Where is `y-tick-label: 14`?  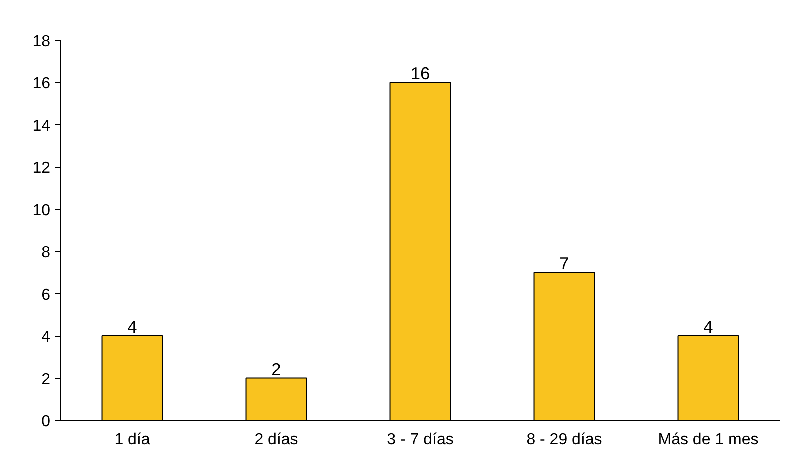 y-tick-label: 14 is located at coordinates (41, 126).